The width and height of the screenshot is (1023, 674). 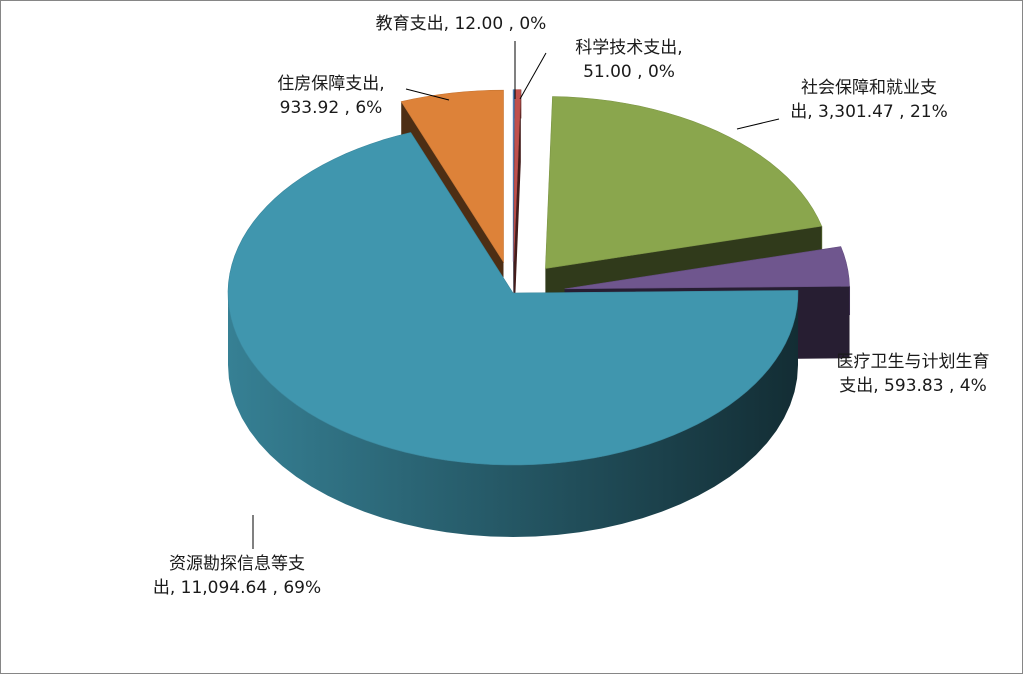 What do you see at coordinates (869, 112) in the screenshot?
I see `data-label-2-line-1: 出, 3,301.47 , 21%` at bounding box center [869, 112].